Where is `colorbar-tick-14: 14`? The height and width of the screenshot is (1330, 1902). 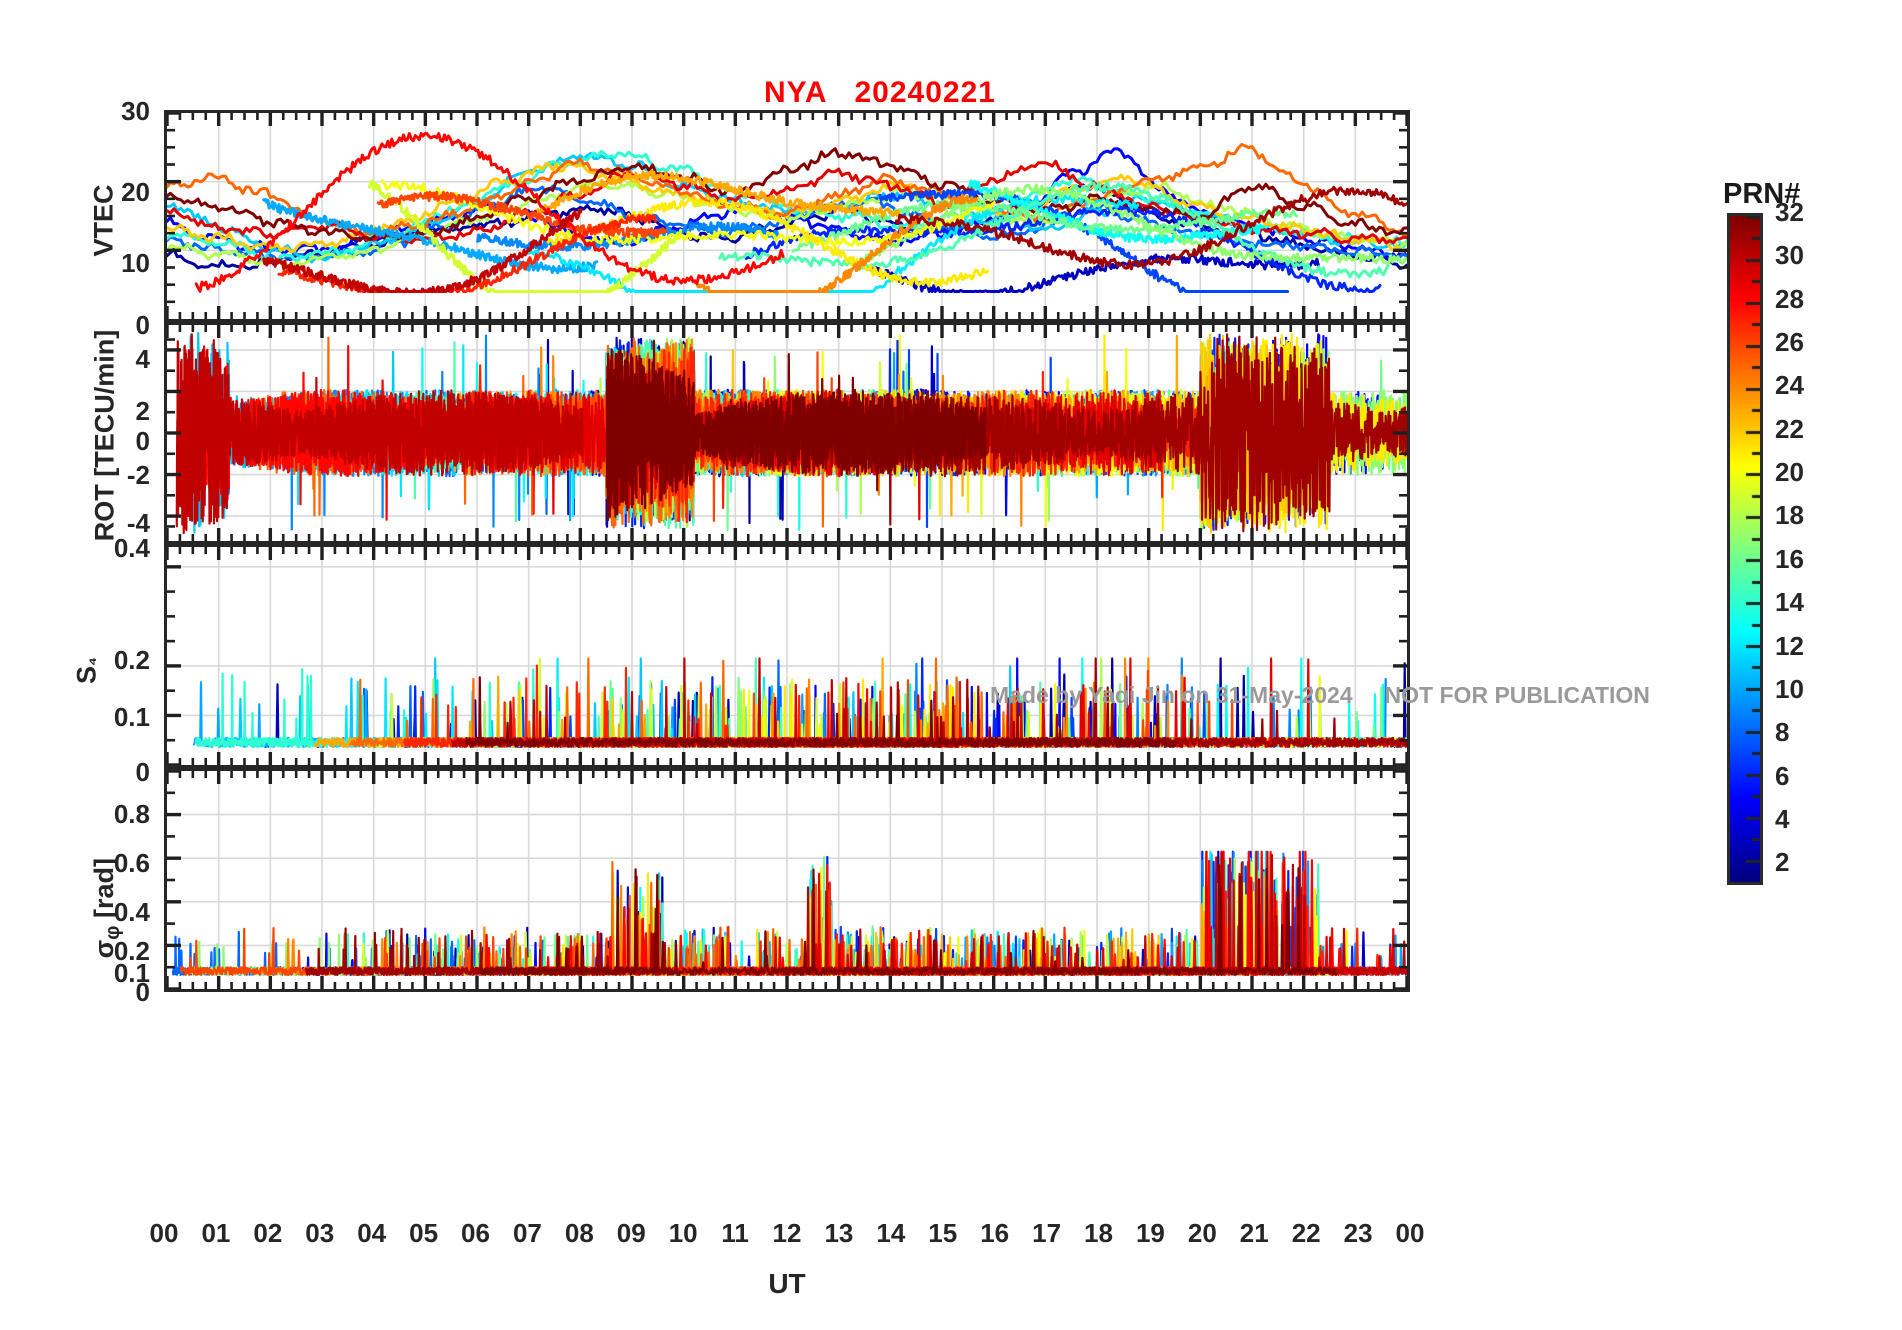
colorbar-tick-14: 14 is located at coordinates (1789, 602).